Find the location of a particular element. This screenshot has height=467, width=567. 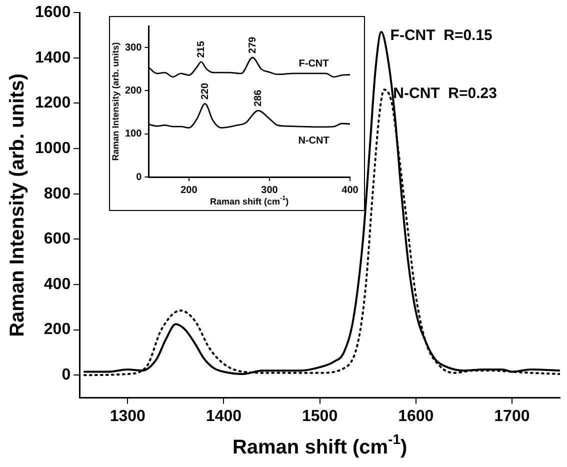

x-tick-label: 200 is located at coordinates (189, 190).